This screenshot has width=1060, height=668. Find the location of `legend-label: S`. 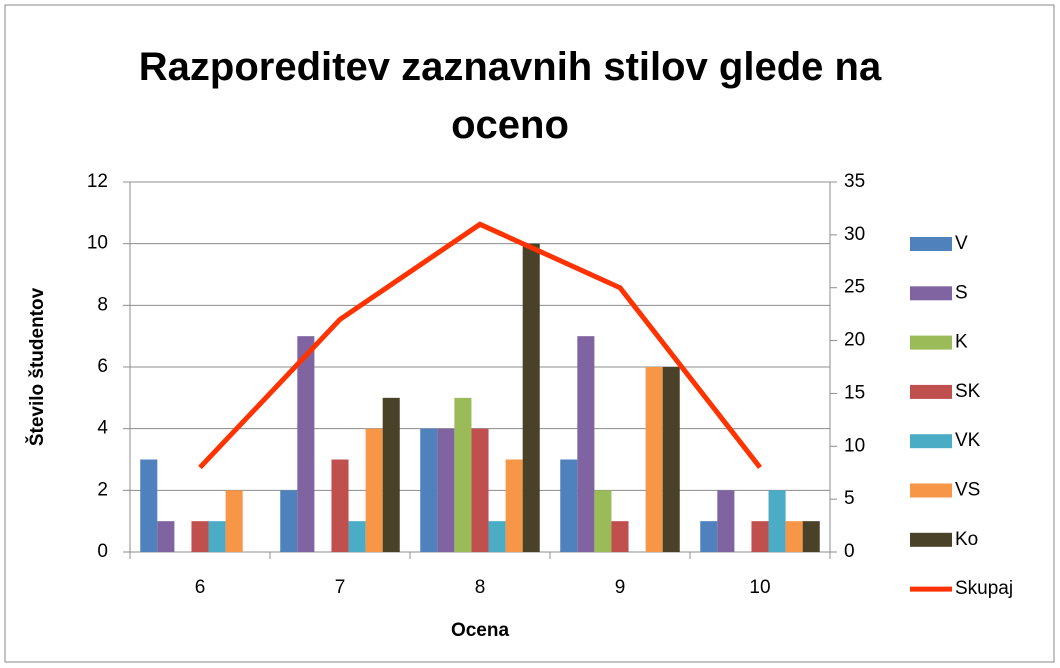

legend-label: S is located at coordinates (961, 292).